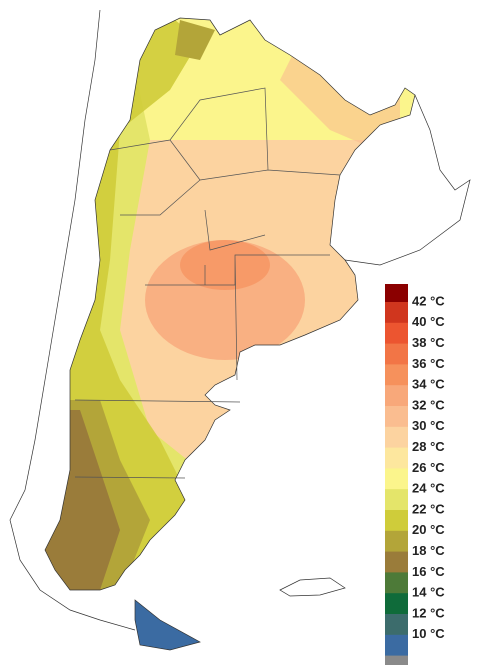  What do you see at coordinates (428, 592) in the screenshot?
I see `legend-label: 14 °C` at bounding box center [428, 592].